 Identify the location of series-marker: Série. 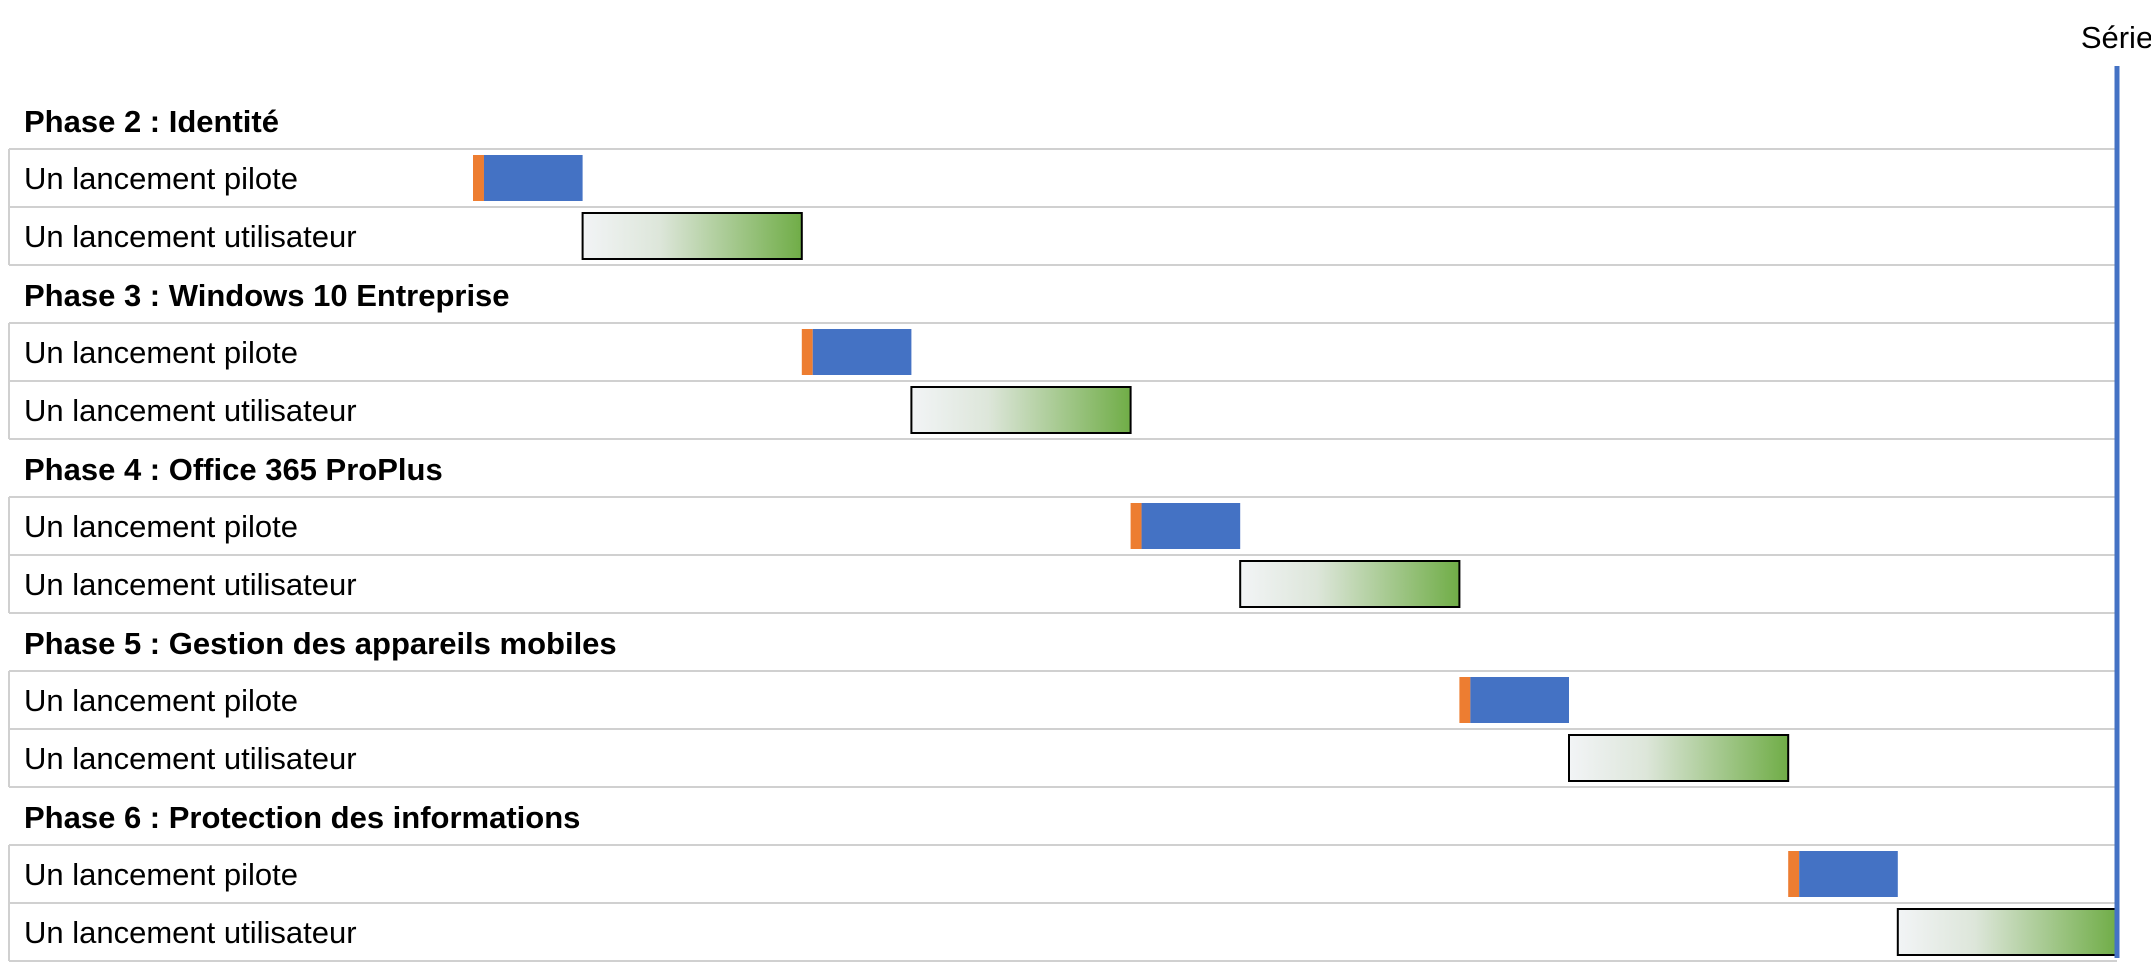
(2116, 489).